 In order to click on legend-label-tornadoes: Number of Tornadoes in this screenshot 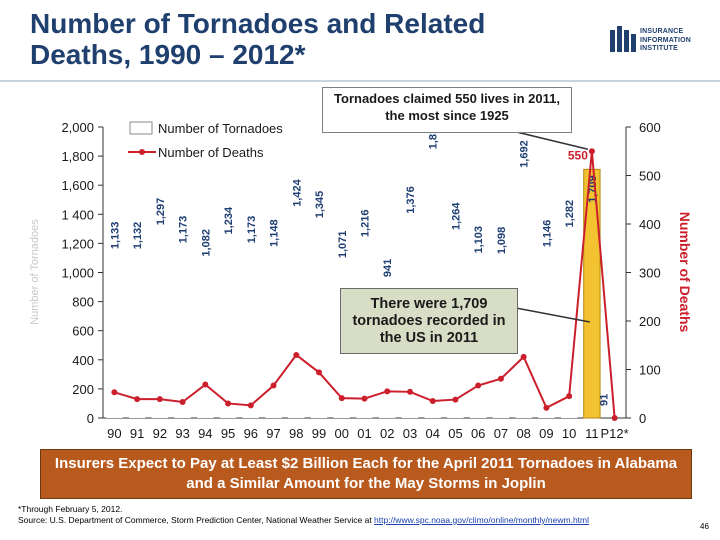, I will do `click(220, 128)`.